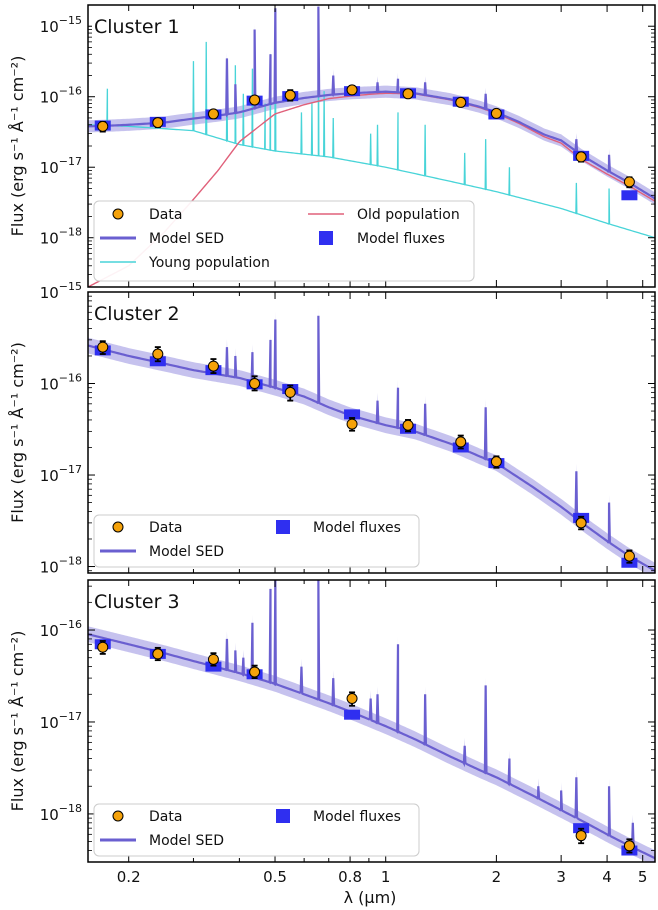  I want to click on x-tick-label: 0.5, so click(275, 877).